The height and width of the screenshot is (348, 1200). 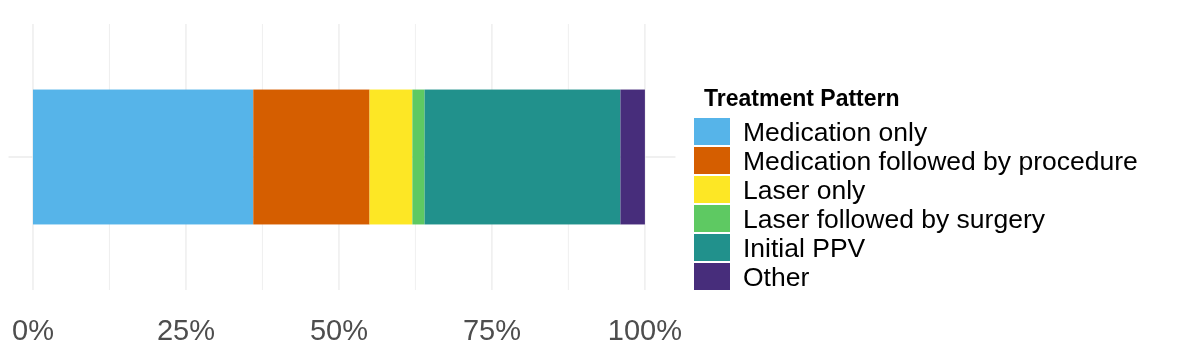 What do you see at coordinates (776, 277) in the screenshot?
I see `legend-label: Other` at bounding box center [776, 277].